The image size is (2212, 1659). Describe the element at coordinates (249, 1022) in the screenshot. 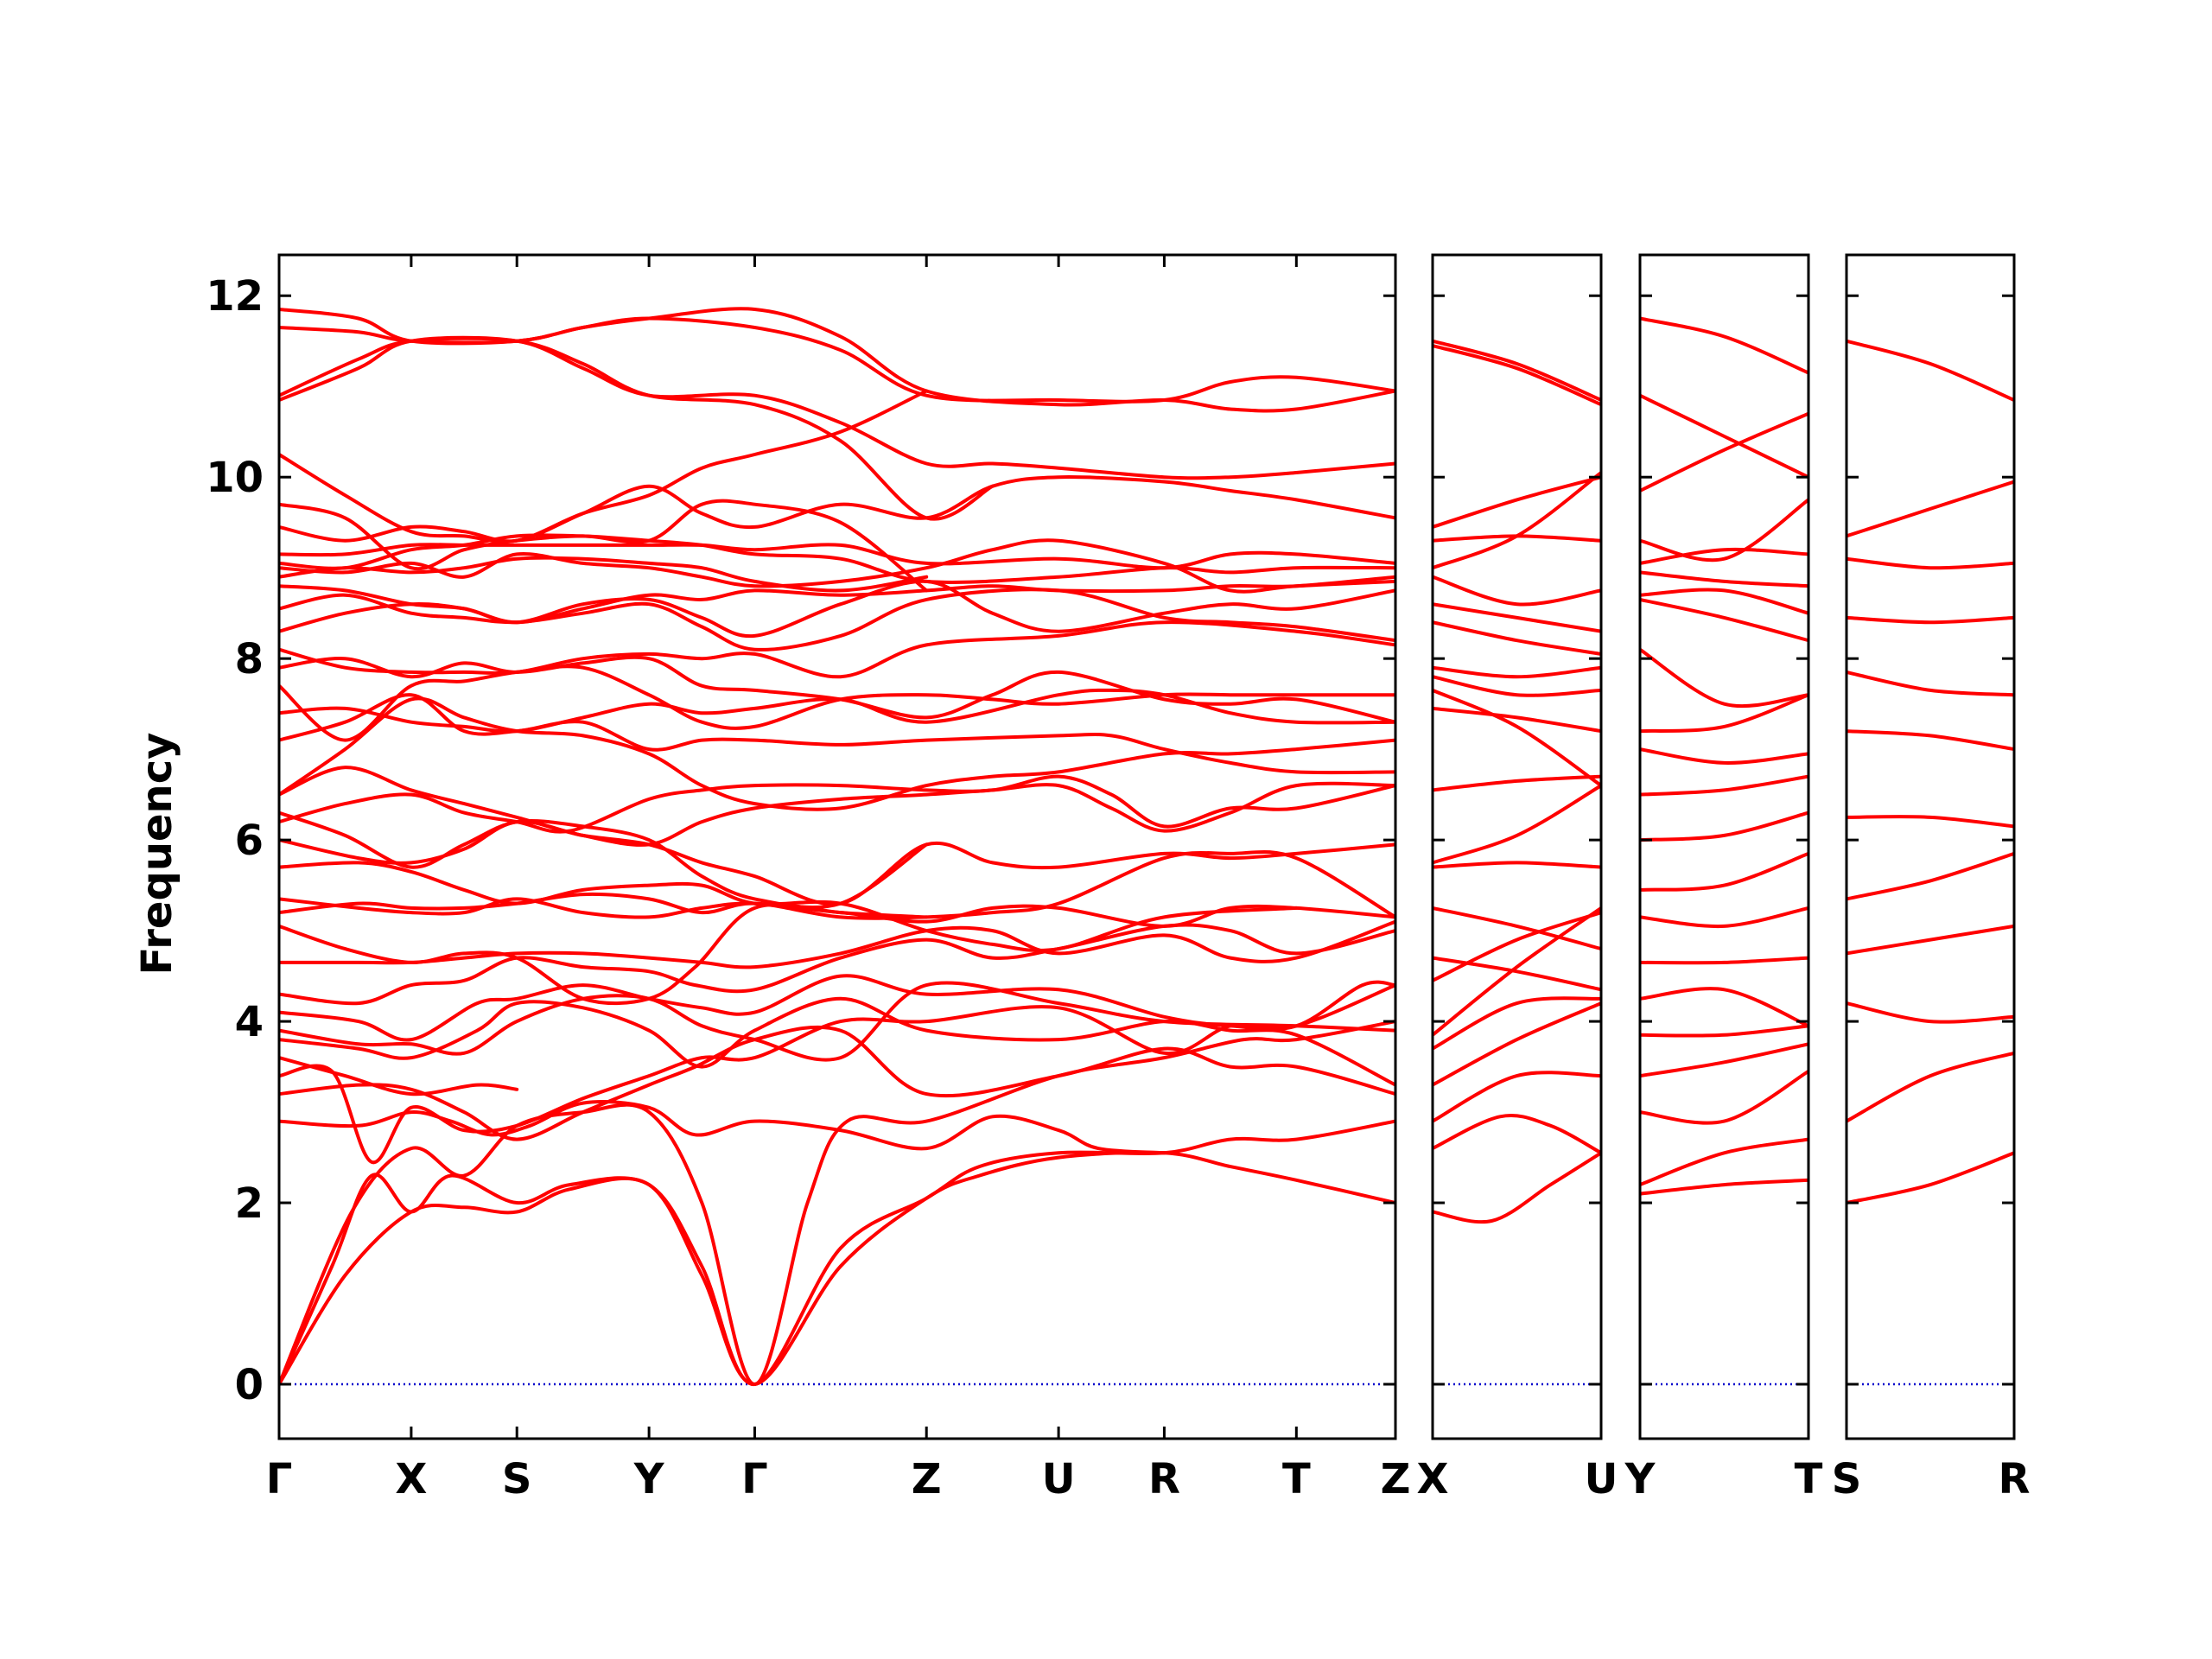

I see `y-tick-label: 4` at that location.